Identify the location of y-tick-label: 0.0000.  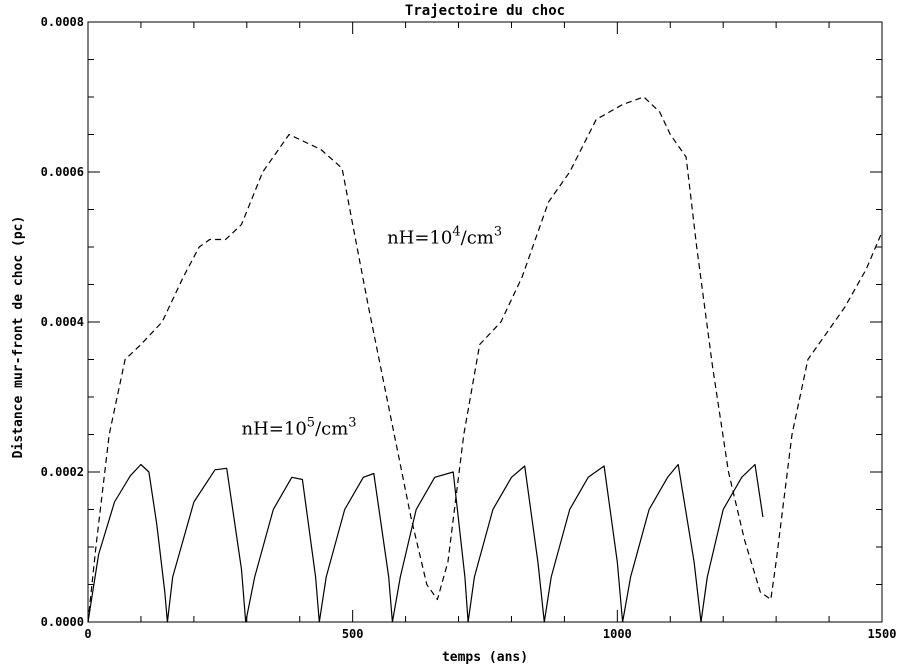
(62, 622).